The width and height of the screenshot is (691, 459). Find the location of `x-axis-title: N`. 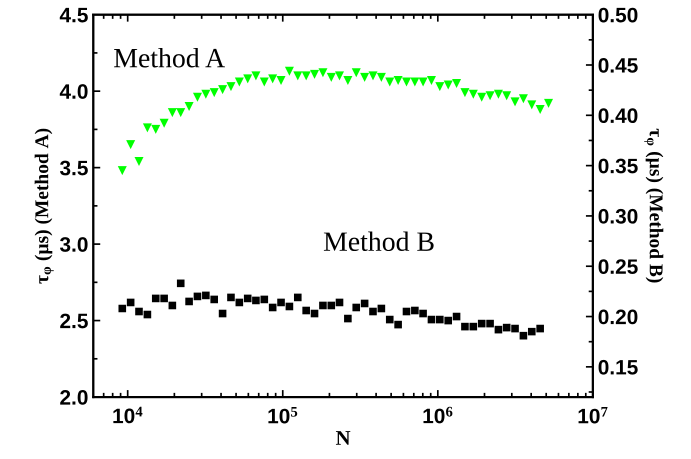

x-axis-title: N is located at coordinates (343, 438).